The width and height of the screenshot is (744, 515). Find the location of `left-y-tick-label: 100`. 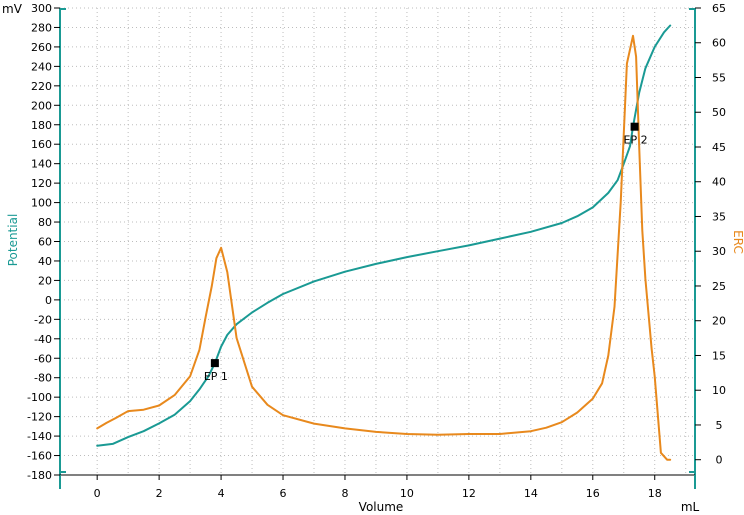

left-y-tick-label: 100 is located at coordinates (41, 203).